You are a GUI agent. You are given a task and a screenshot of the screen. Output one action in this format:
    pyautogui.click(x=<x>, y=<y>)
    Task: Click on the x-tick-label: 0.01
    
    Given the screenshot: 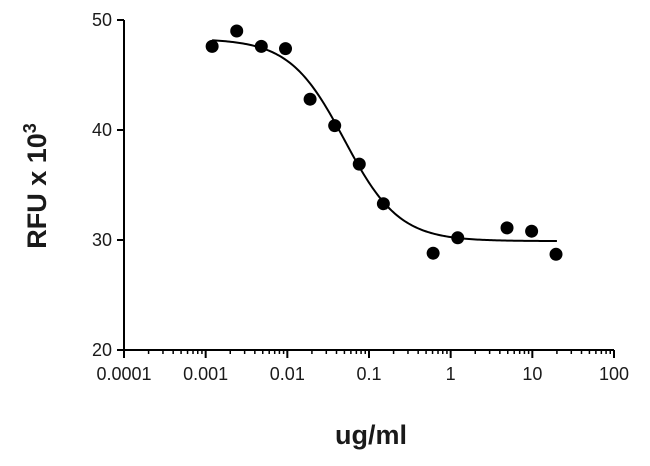 What is the action you would take?
    pyautogui.click(x=287, y=374)
    